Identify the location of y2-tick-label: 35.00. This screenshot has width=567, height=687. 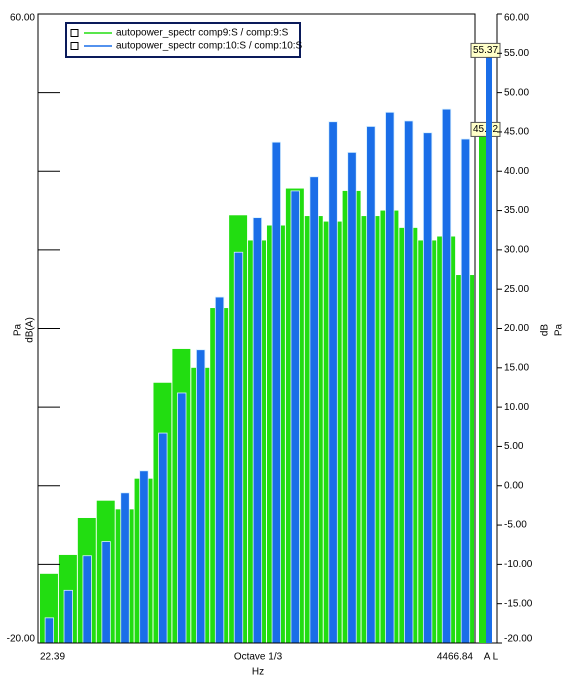
(516, 210).